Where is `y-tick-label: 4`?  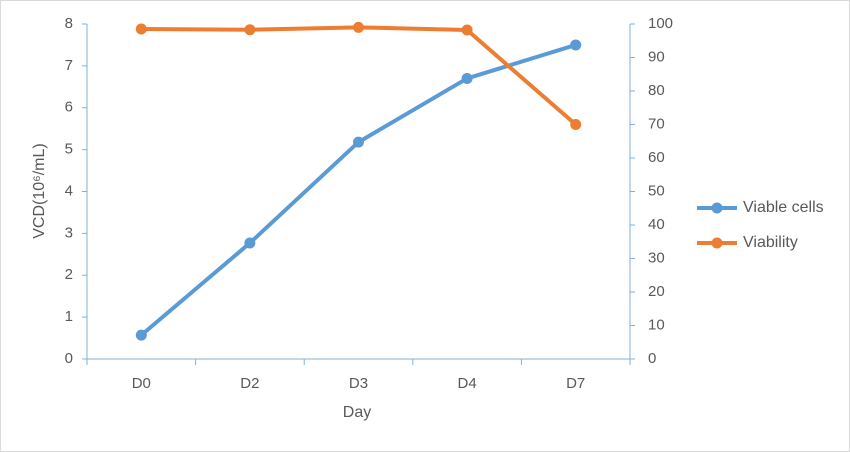 y-tick-label: 4 is located at coordinates (69, 190).